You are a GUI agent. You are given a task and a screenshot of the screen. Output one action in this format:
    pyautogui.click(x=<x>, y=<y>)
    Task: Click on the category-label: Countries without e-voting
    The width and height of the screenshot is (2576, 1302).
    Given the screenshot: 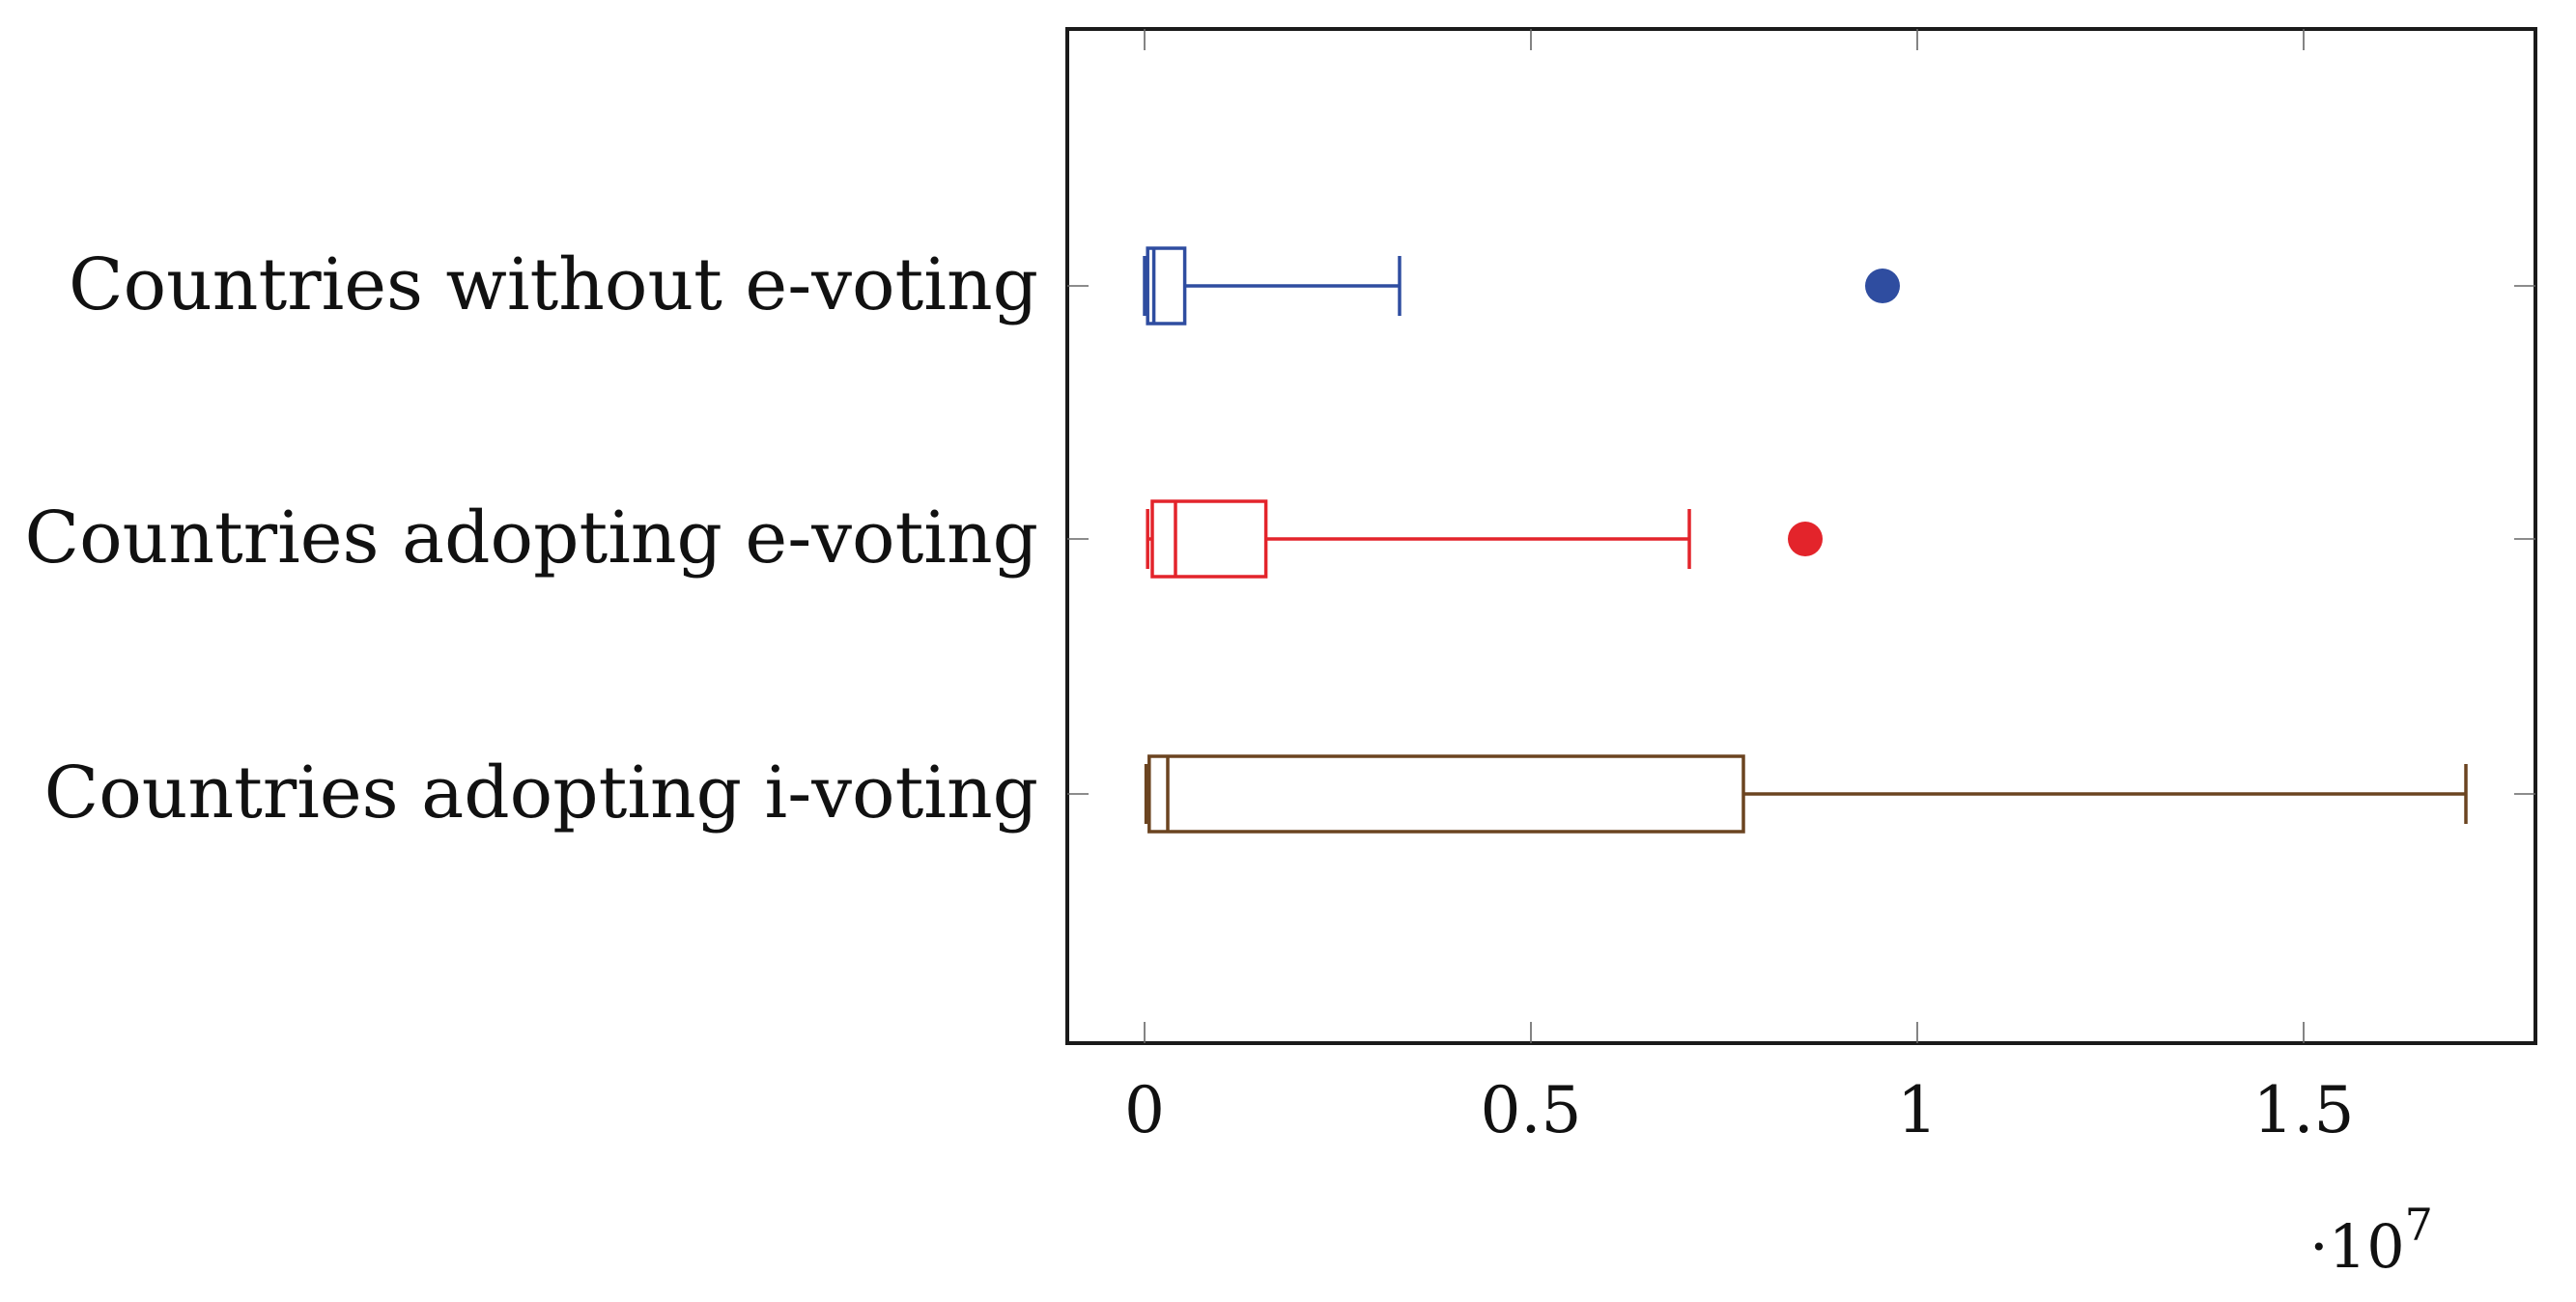 What is the action you would take?
    pyautogui.click(x=553, y=284)
    